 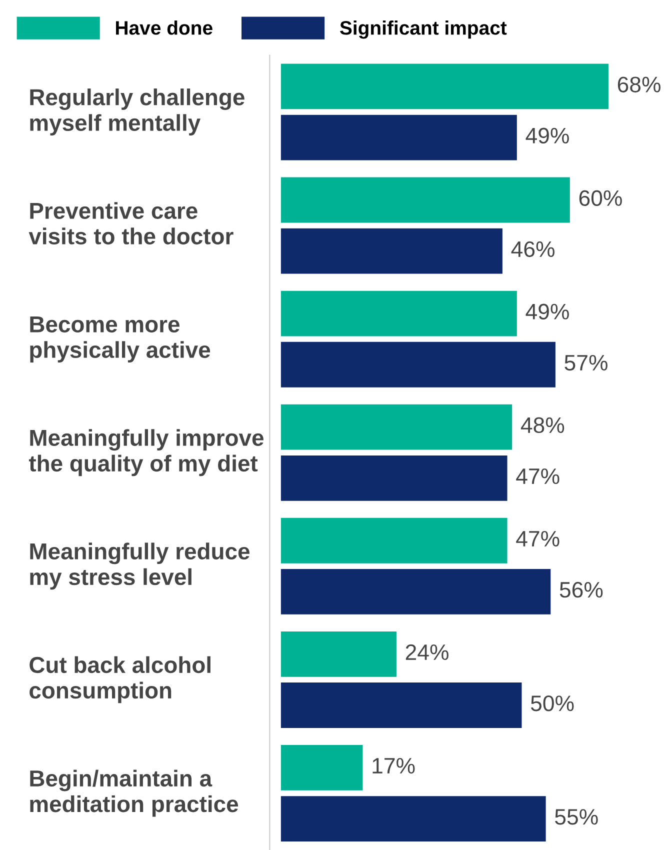 What do you see at coordinates (542, 425) in the screenshot?
I see `data-label: 48%` at bounding box center [542, 425].